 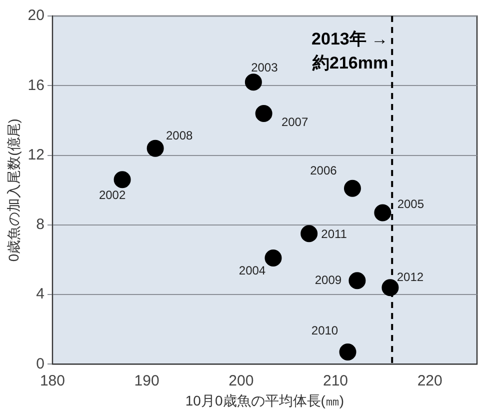 I want to click on y-axis-title: 0歳魚の加入尾数(億尾), so click(x=13, y=190).